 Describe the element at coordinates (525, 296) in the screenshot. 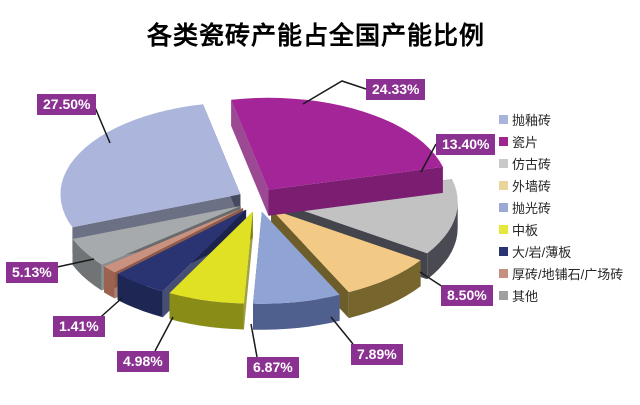

I see `legend-label: 其他` at that location.